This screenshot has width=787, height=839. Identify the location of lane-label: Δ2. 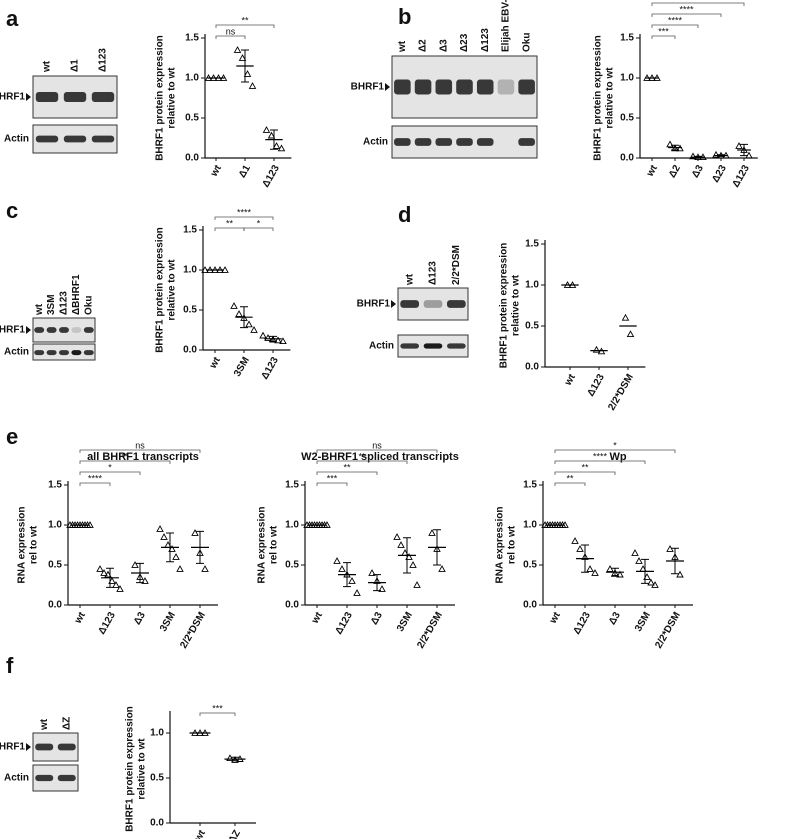
(423, 45).